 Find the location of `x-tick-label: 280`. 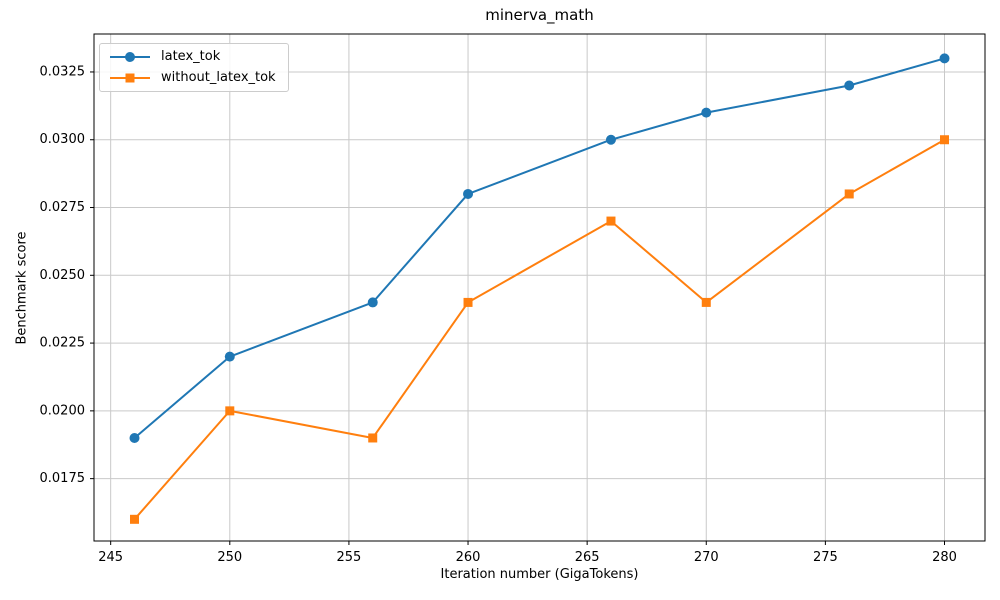

x-tick-label: 280 is located at coordinates (944, 557).